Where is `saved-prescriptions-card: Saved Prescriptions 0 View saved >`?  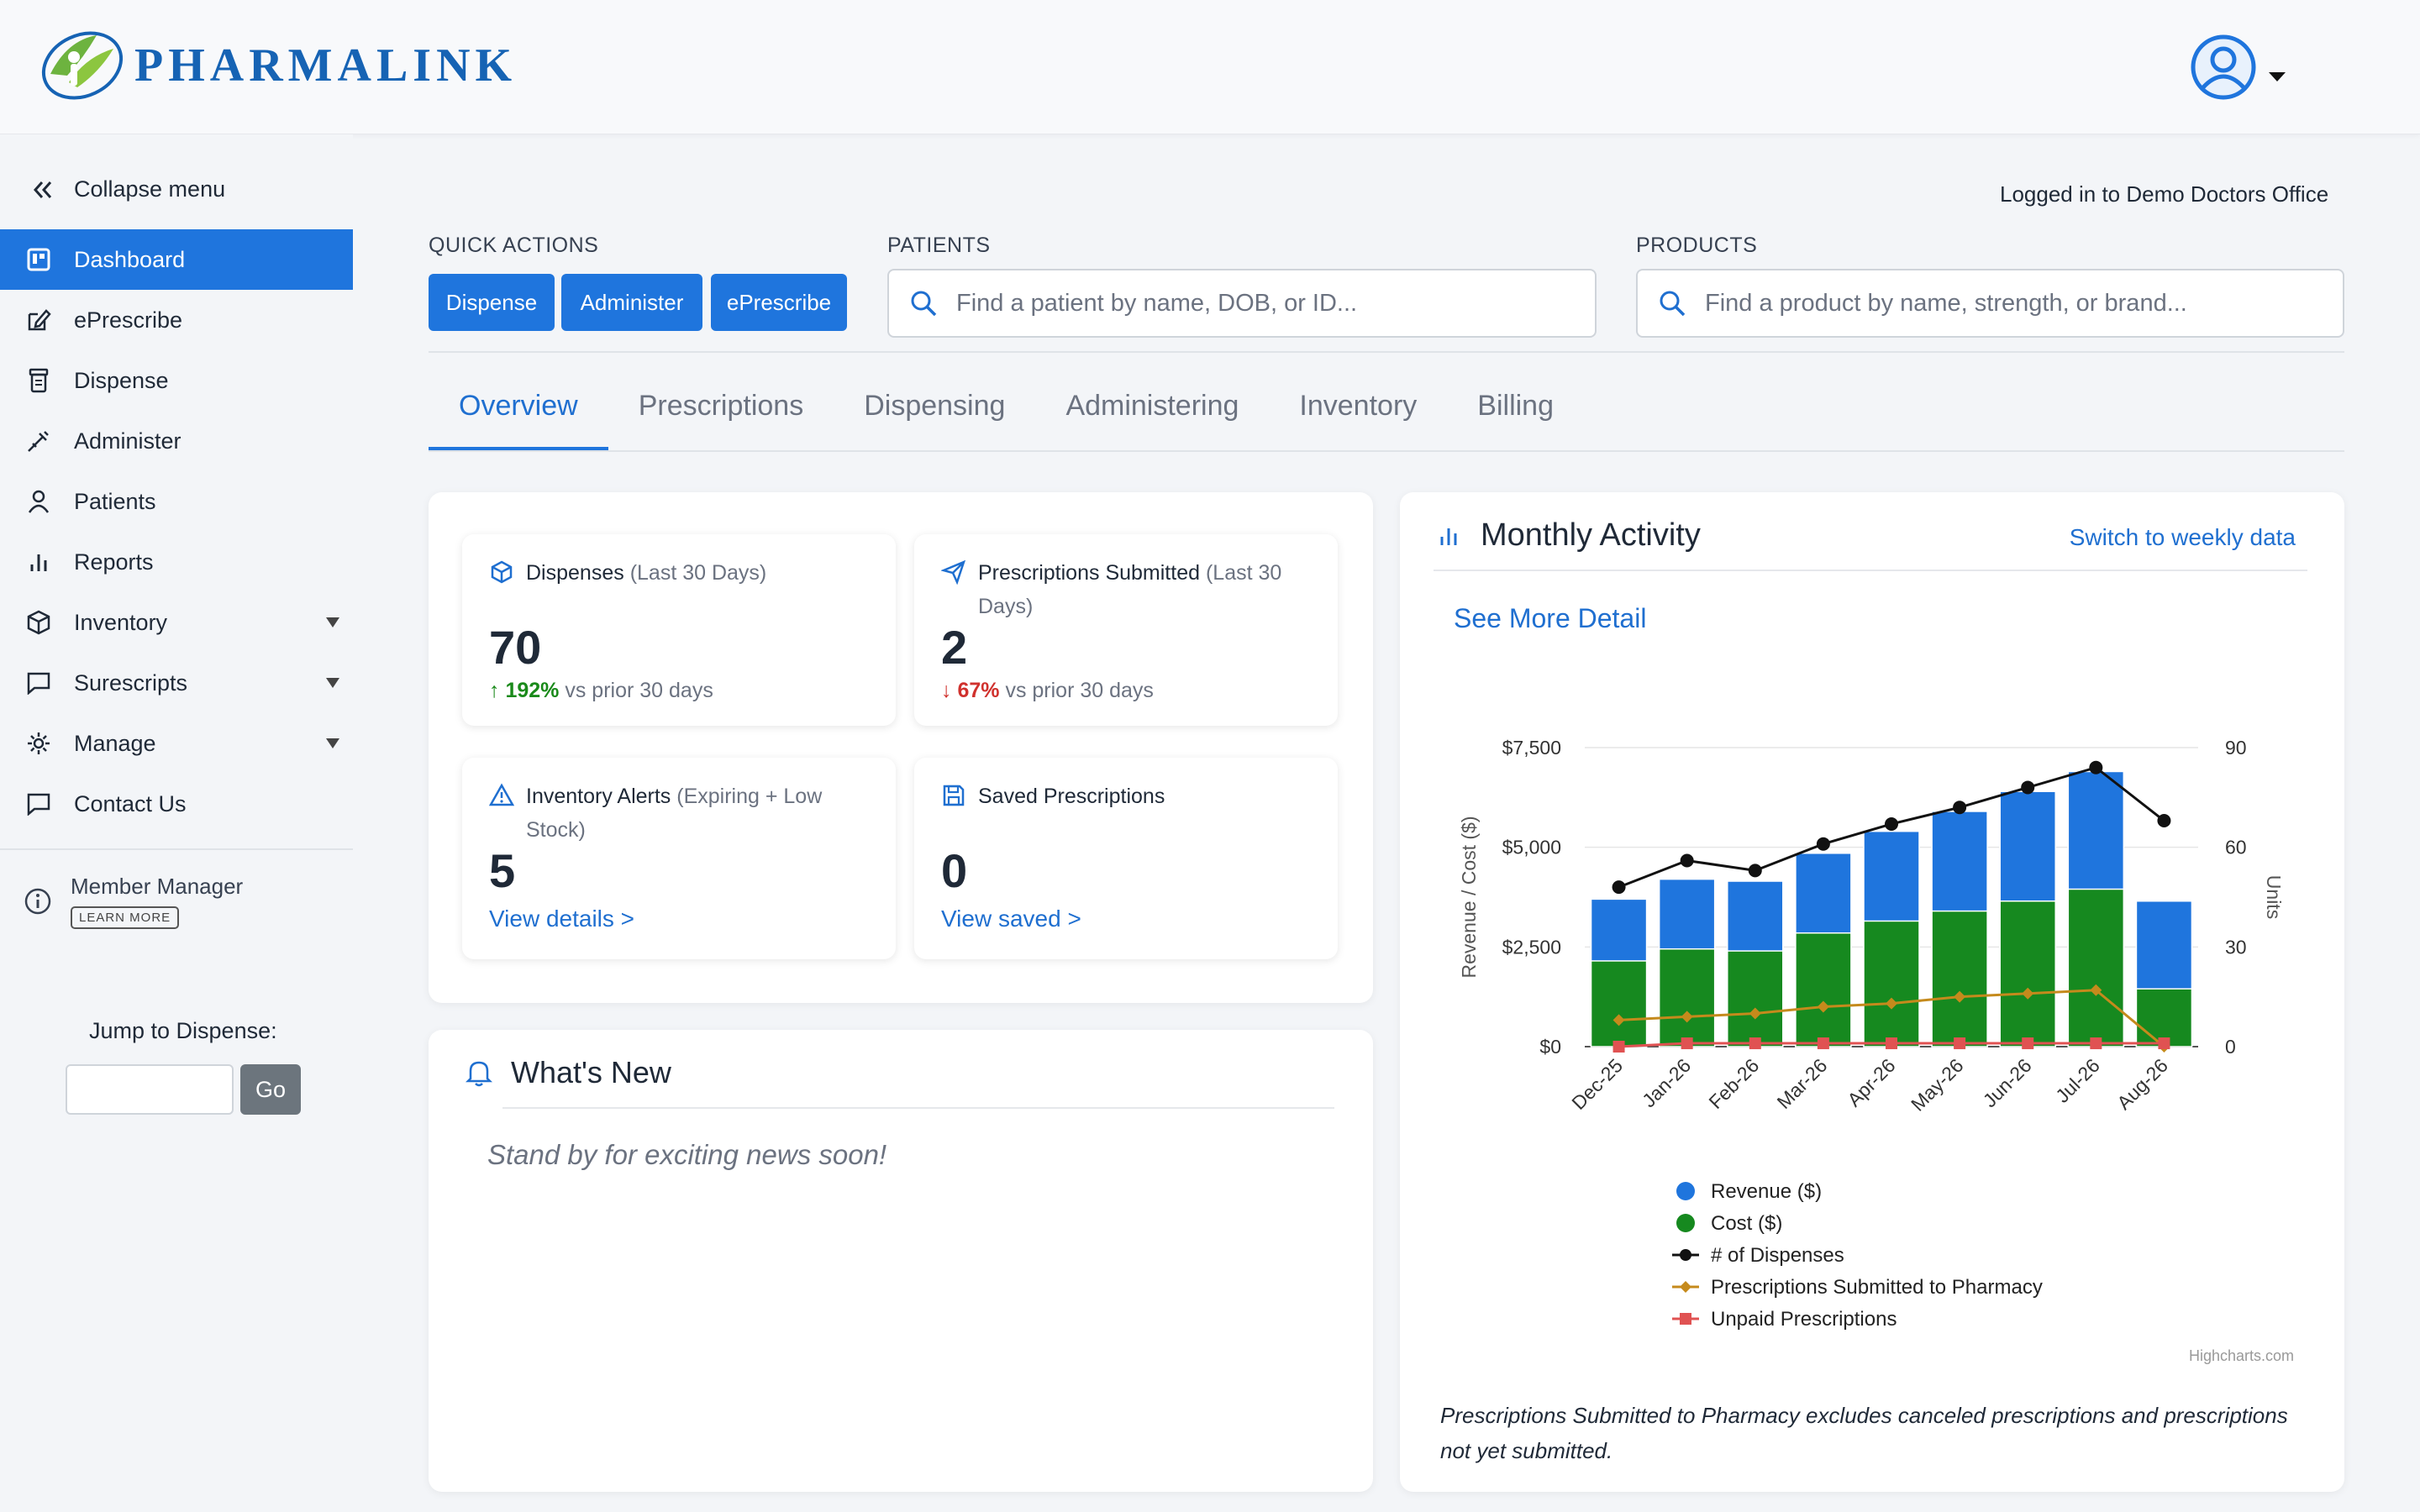
saved-prescriptions-card: Saved Prescriptions 0 View saved > is located at coordinates (1126, 858).